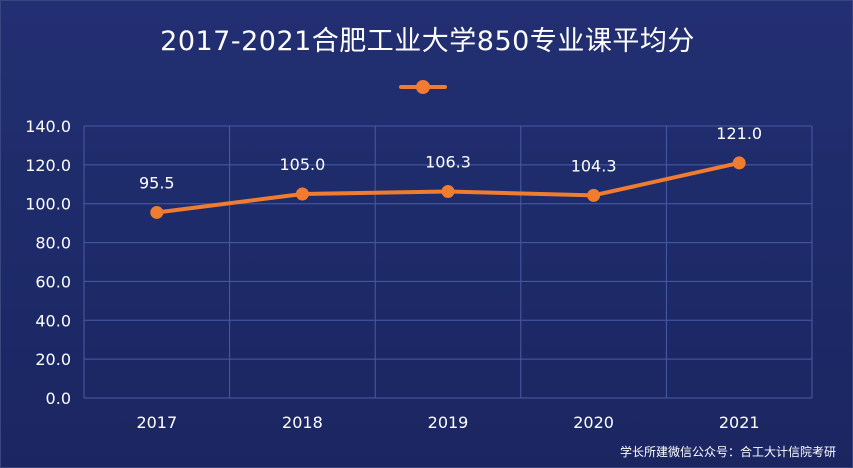 Image resolution: width=853 pixels, height=468 pixels. I want to click on y-tick-label: 140.0, so click(48, 126).